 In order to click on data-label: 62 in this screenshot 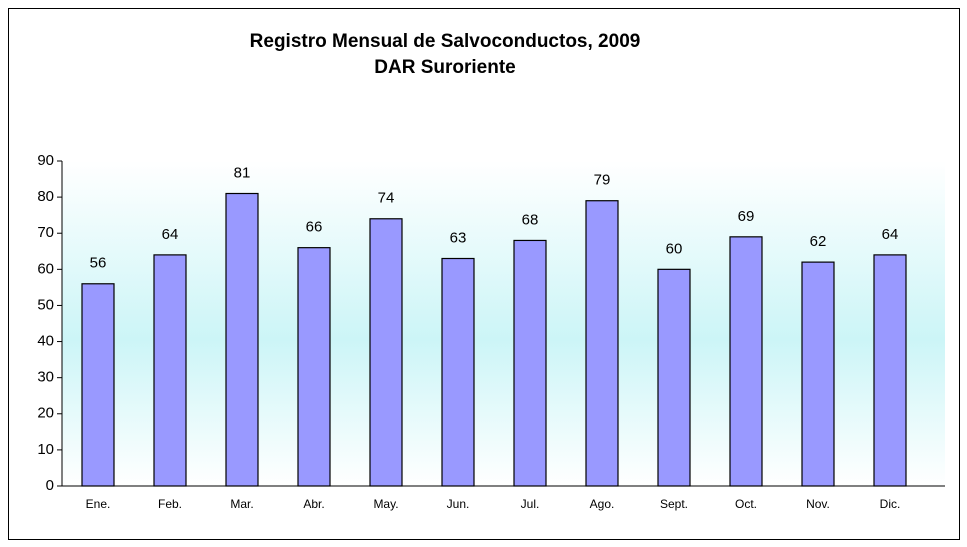, I will do `click(818, 241)`.